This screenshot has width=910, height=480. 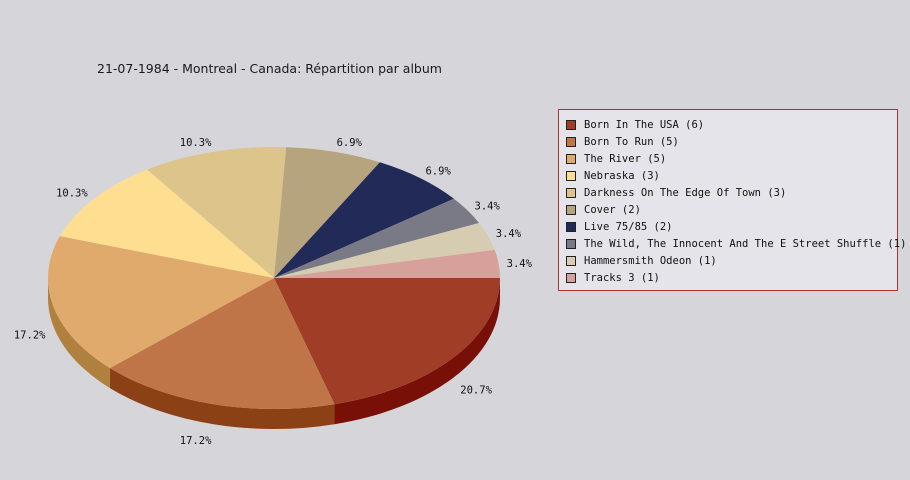 What do you see at coordinates (476, 390) in the screenshot?
I see `pie-percent-label: 20.7%` at bounding box center [476, 390].